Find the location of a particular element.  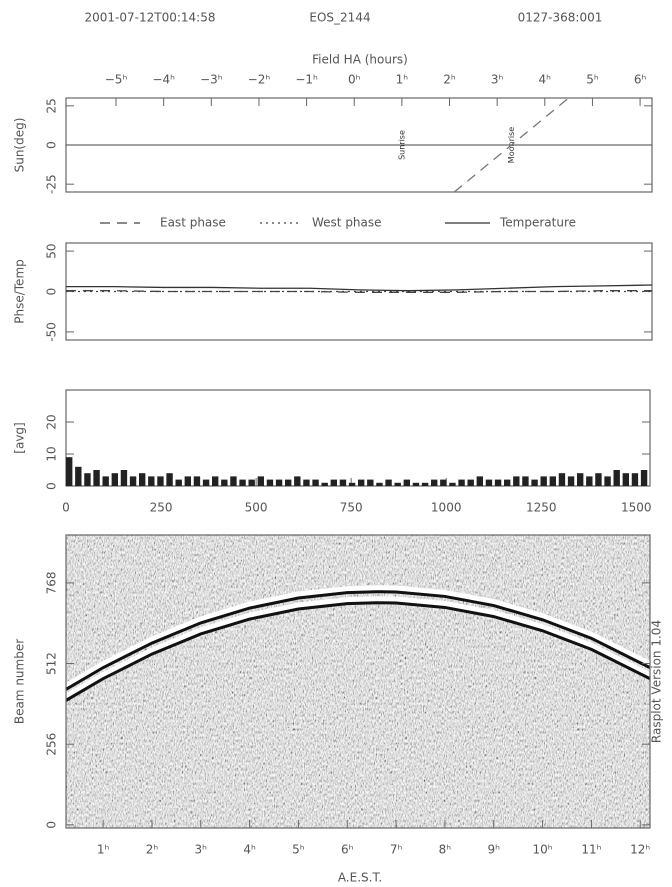

x-tick-label: 8ʰ is located at coordinates (445, 850).